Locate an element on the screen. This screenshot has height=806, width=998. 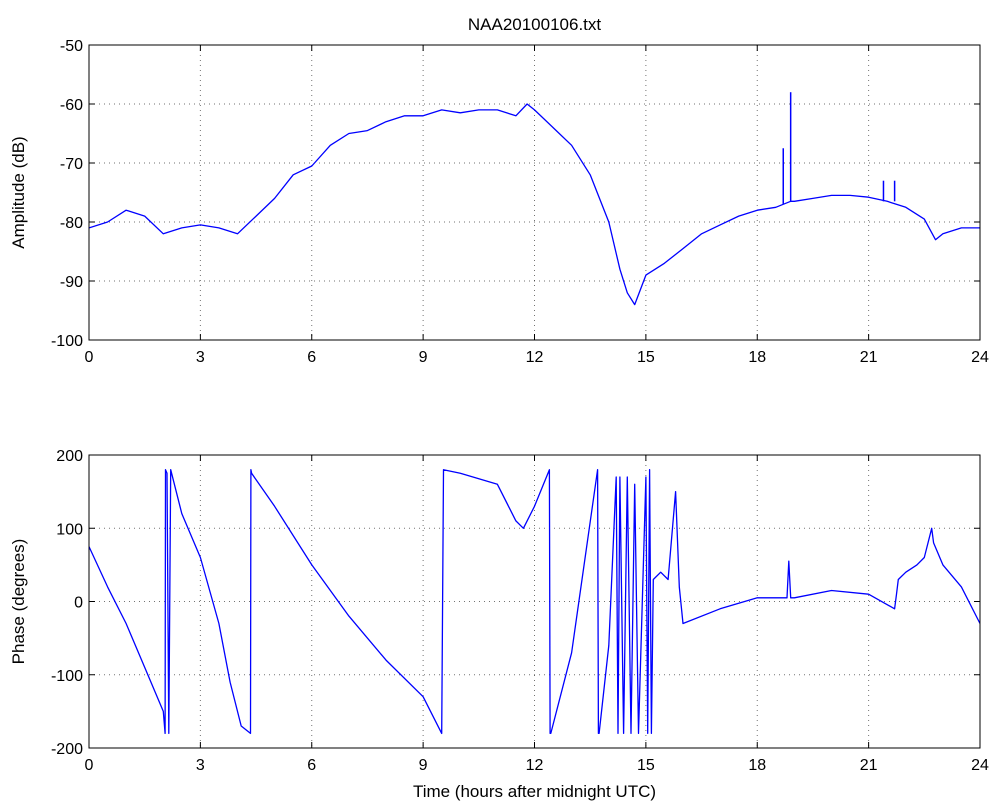
y-tick-label: 0 is located at coordinates (78, 603).